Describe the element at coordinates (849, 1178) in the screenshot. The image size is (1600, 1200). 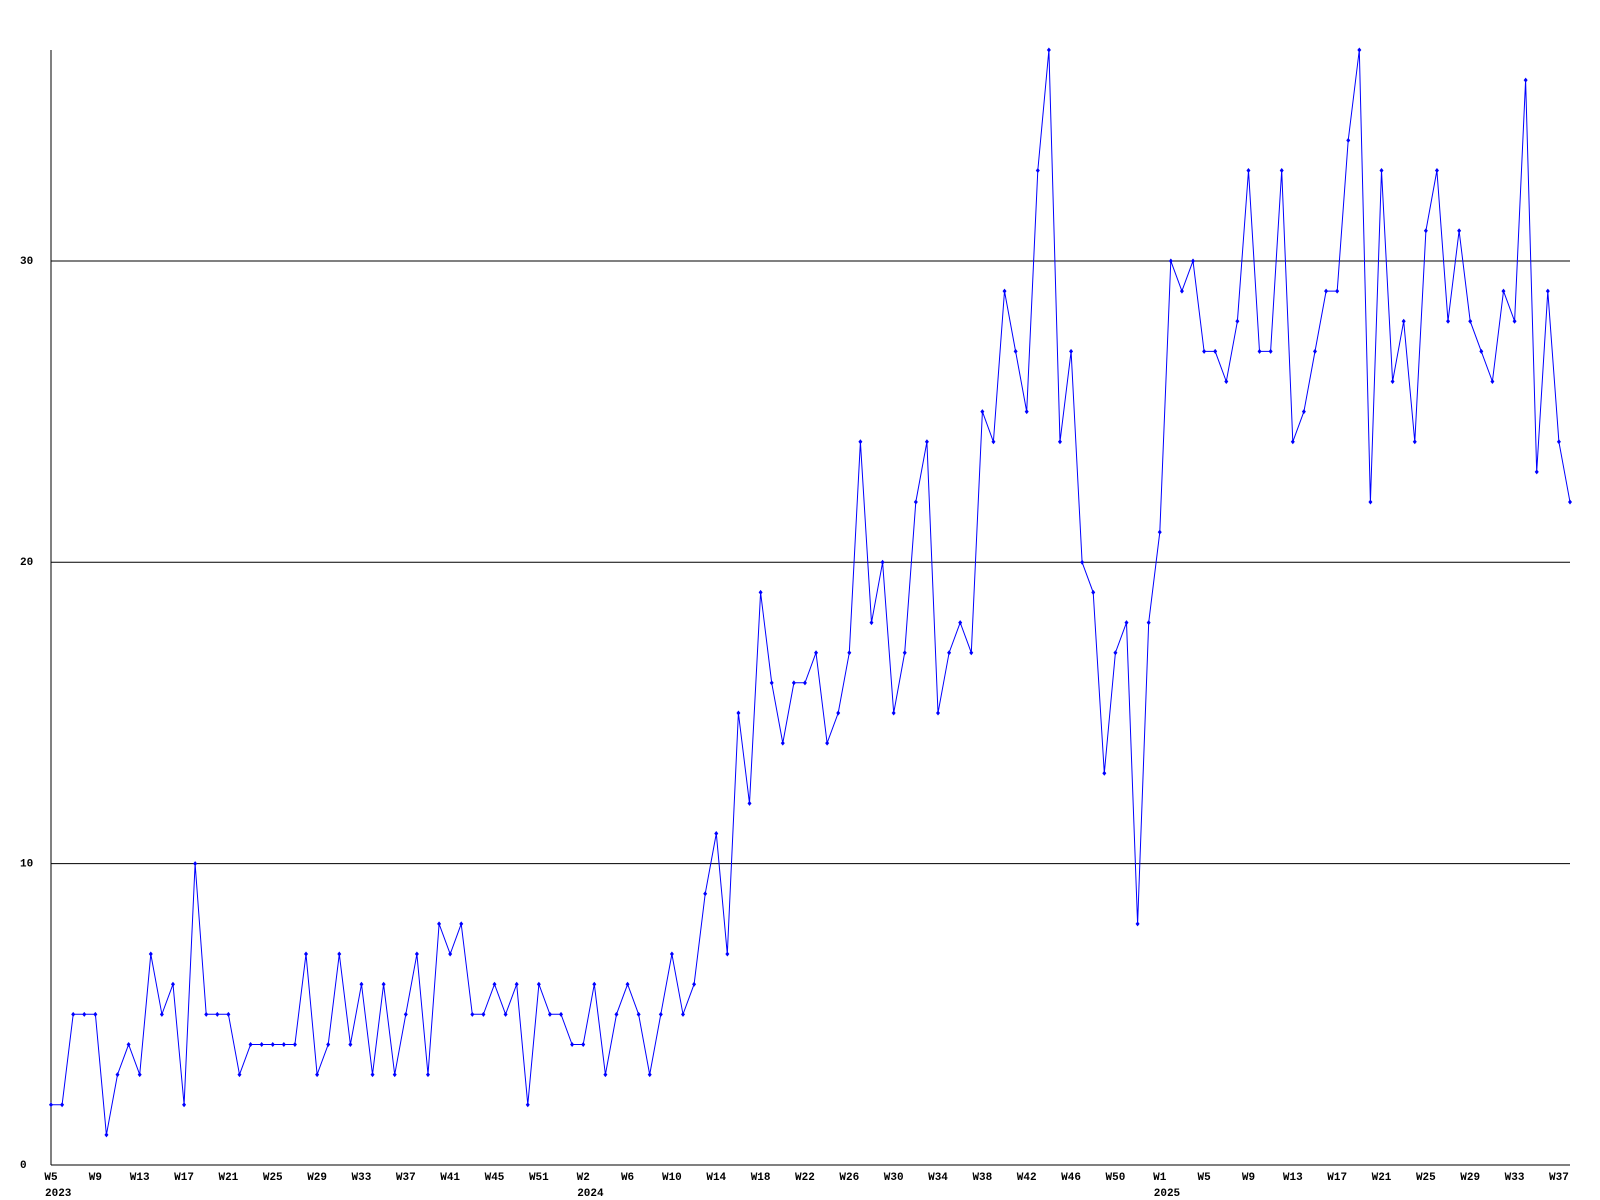
I see `x-tick-label: W26` at that location.